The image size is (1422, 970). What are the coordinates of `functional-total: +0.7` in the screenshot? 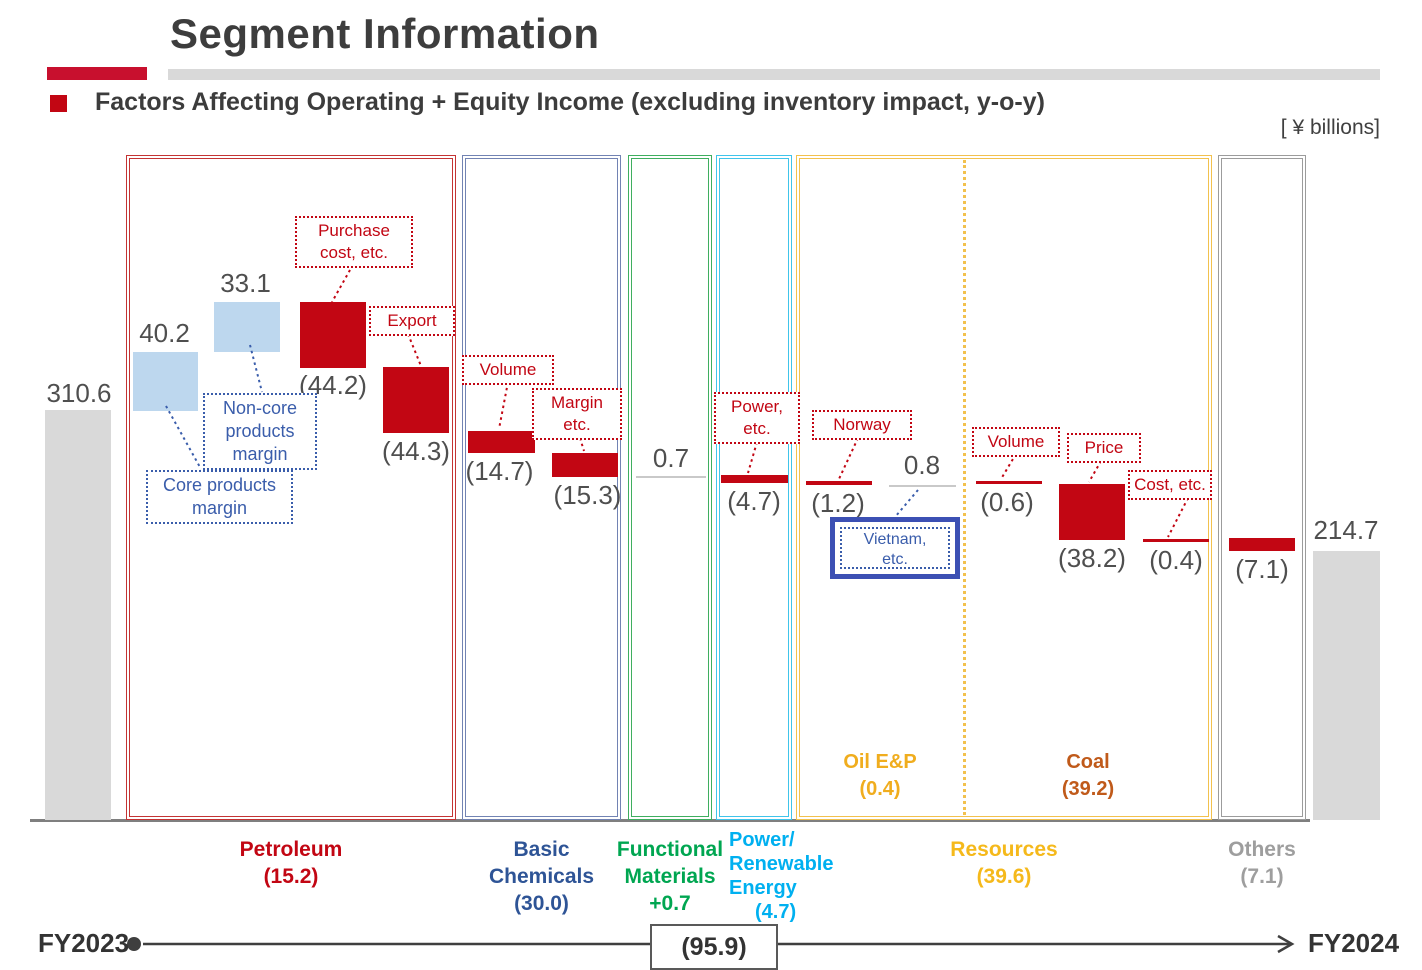 It's located at (670, 903).